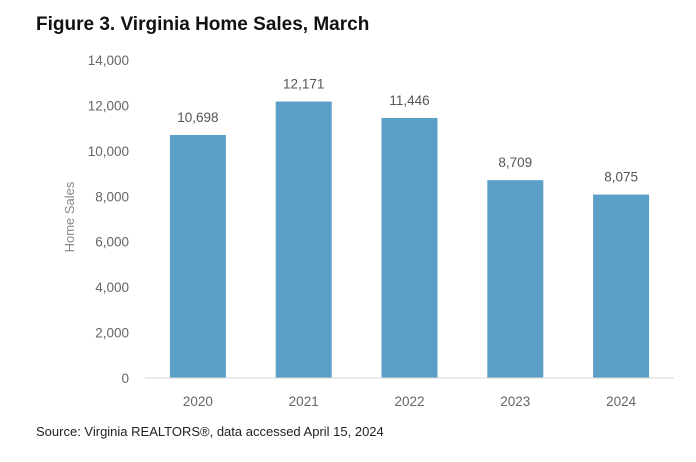  I want to click on y-tick-label: 12,000, so click(108, 105).